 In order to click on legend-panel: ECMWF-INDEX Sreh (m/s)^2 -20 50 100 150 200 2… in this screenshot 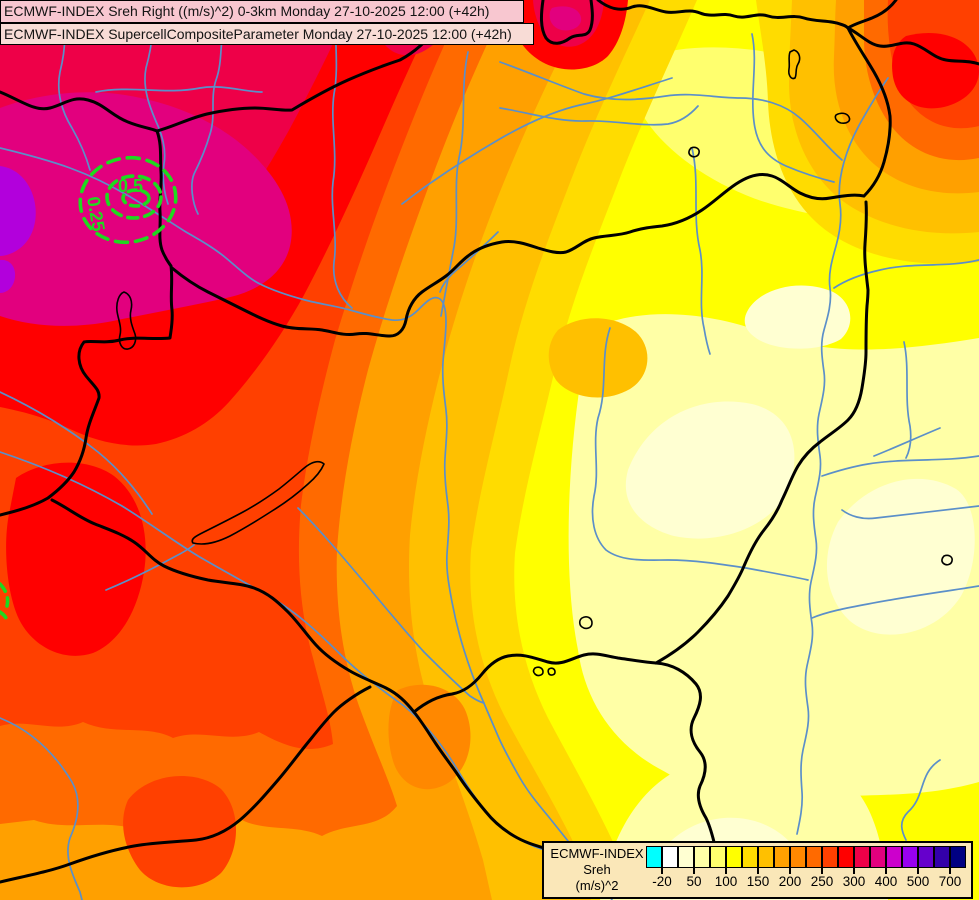, I will do `click(757, 870)`.